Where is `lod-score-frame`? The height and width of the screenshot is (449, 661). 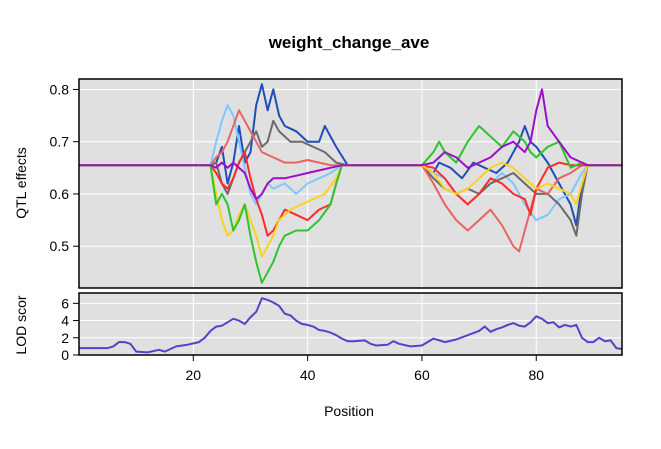 lod-score-frame is located at coordinates (350, 324).